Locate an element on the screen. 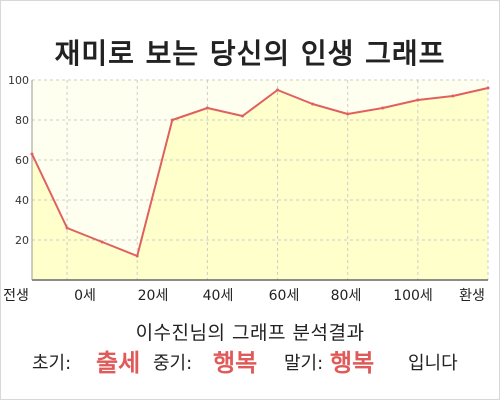 This screenshot has height=400, width=500. y-tick-label-60: 60 is located at coordinates (22, 160).